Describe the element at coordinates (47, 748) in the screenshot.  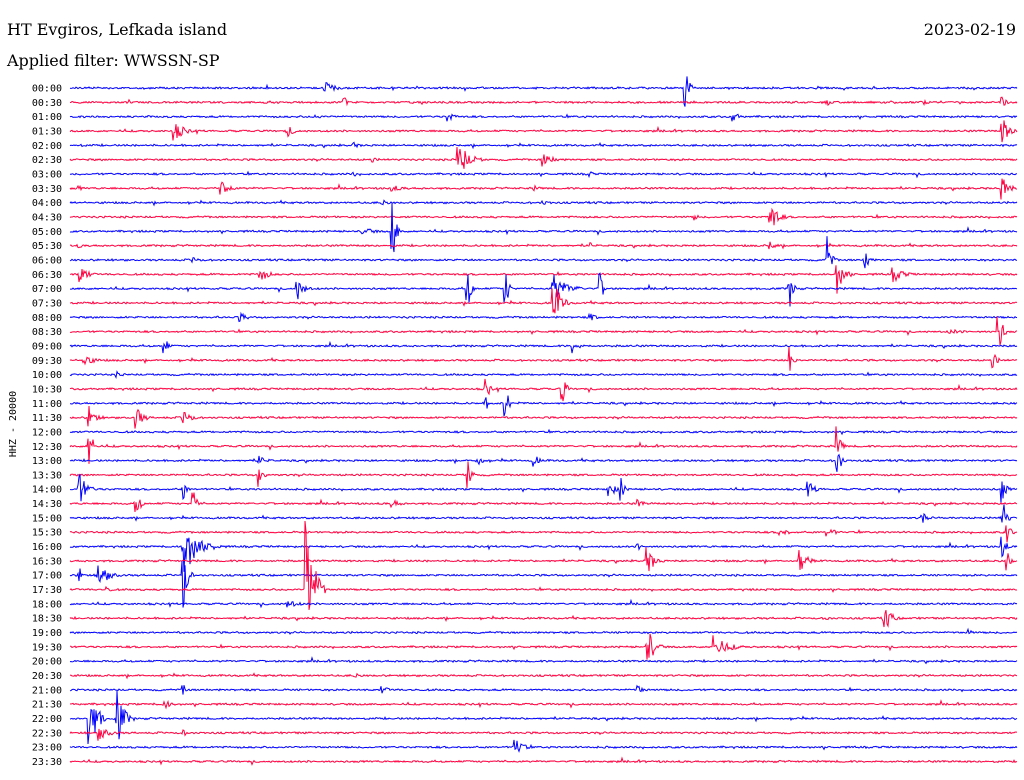
I see `time-label: 23:00` at that location.